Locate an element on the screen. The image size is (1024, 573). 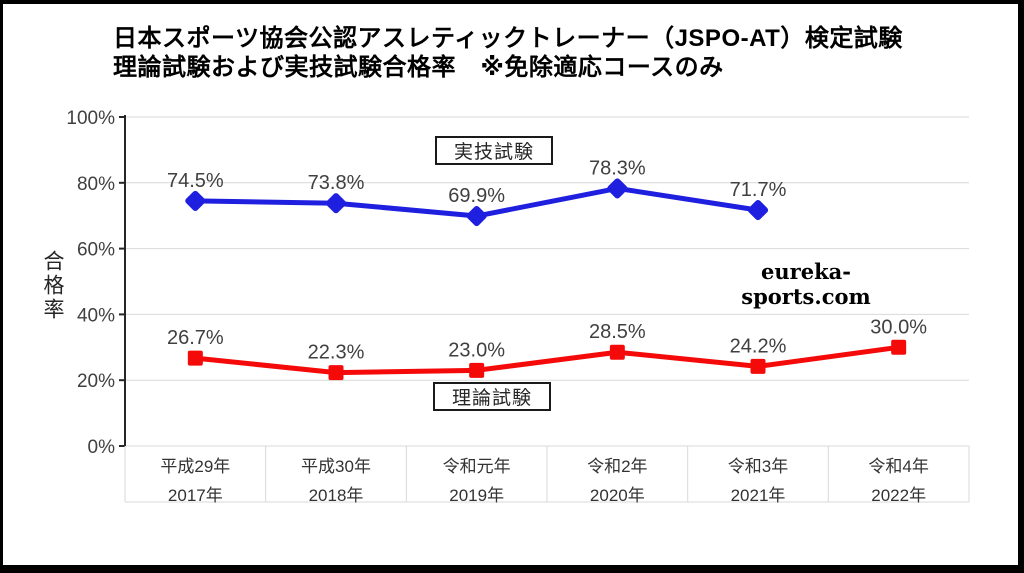
y-axis-title: 合格率 is located at coordinates (52, 286).